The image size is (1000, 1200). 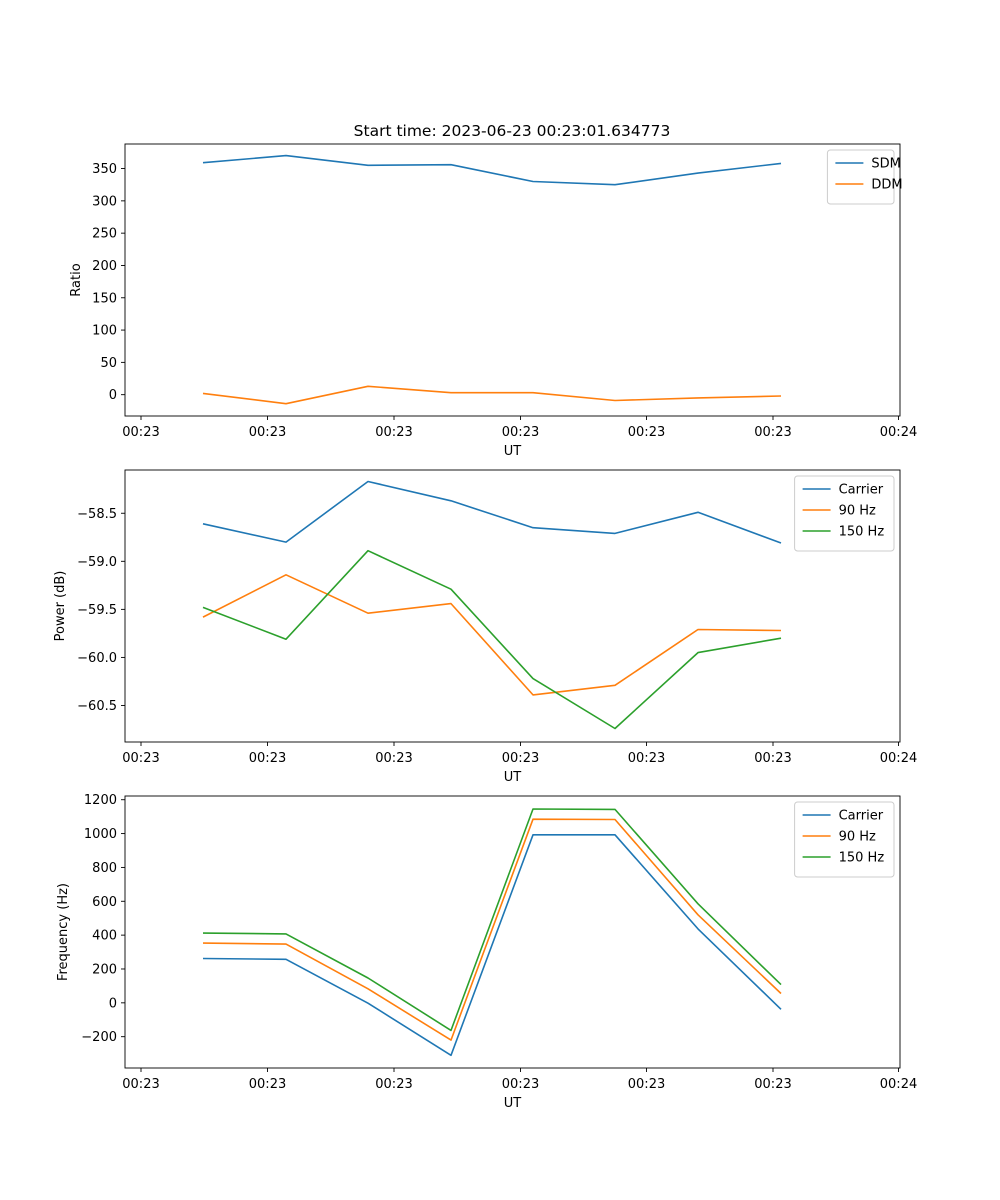 I want to click on series-line-ddm, so click(x=492, y=395).